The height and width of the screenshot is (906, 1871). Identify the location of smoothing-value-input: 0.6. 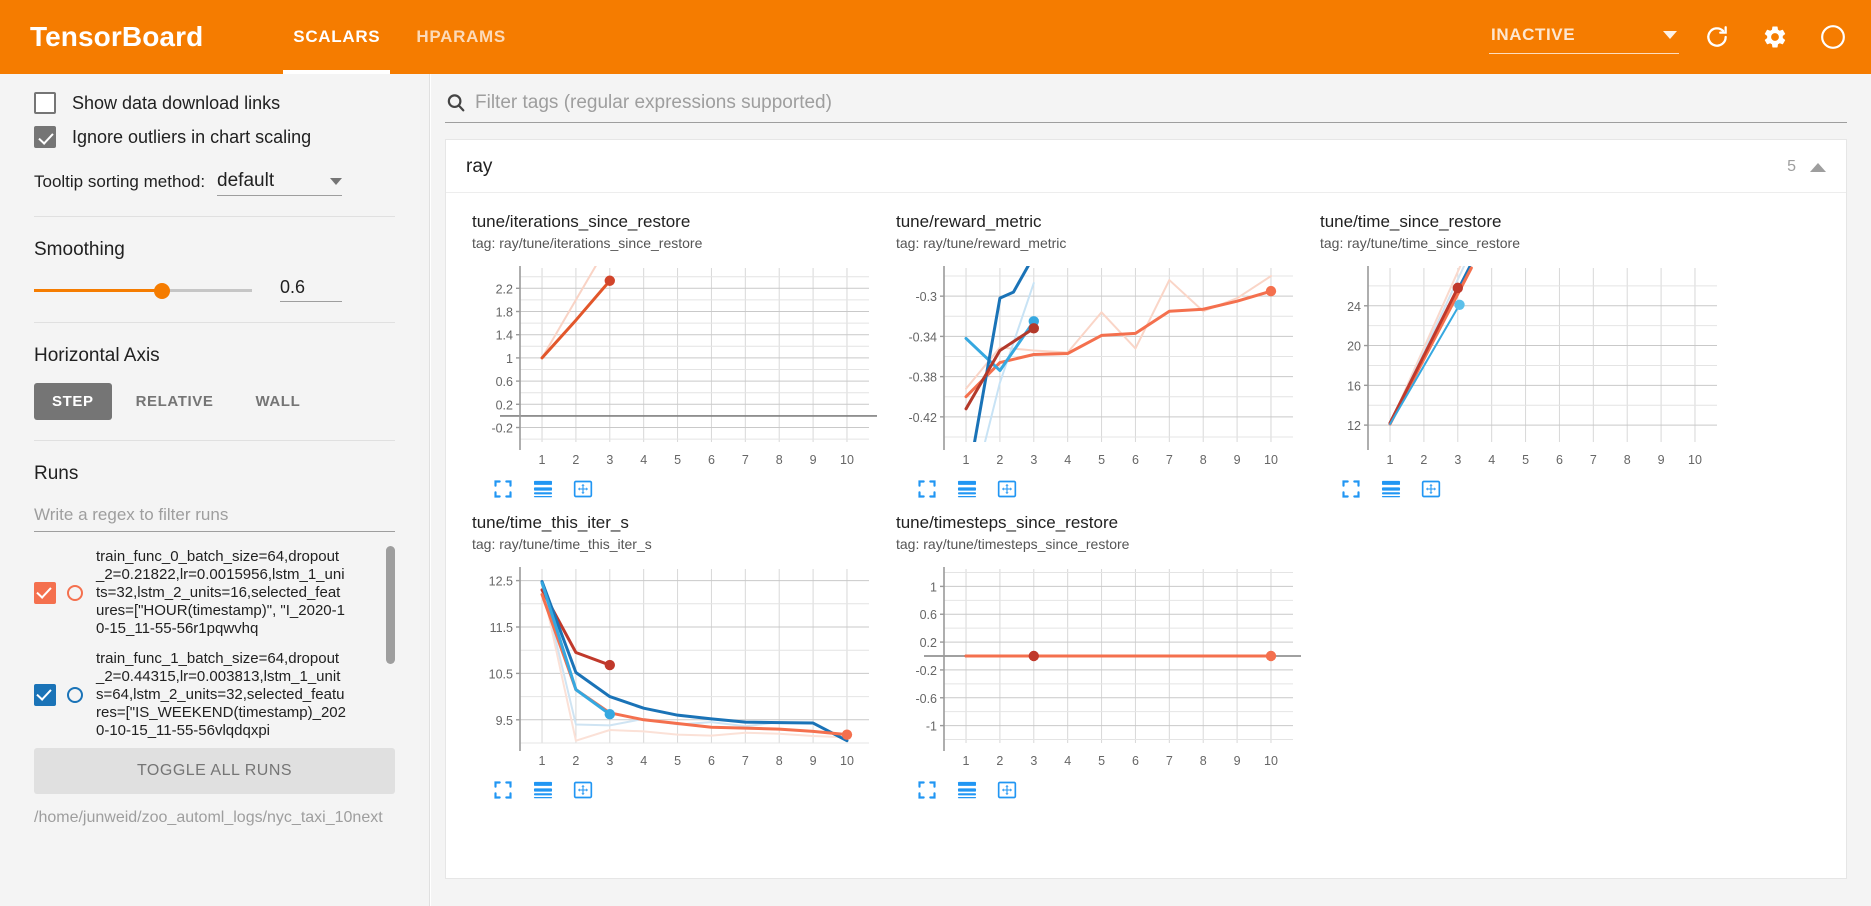
(311, 289).